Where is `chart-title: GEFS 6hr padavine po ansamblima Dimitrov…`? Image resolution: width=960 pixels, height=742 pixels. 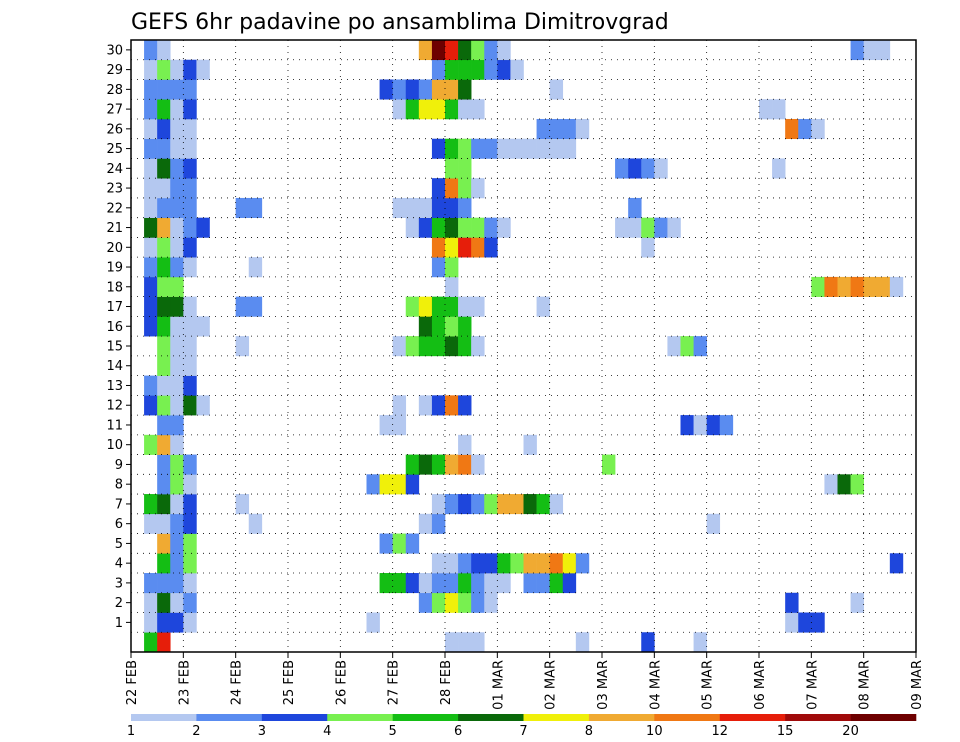 chart-title: GEFS 6hr padavine po ansamblima Dimitrov… is located at coordinates (400, 22).